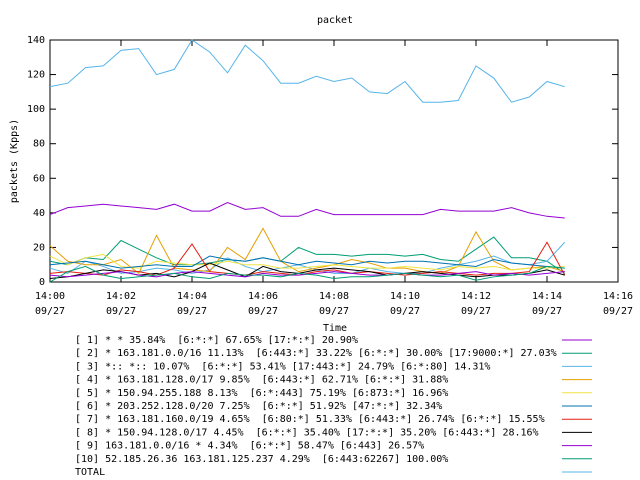 Image resolution: width=640 pixels, height=480 pixels. What do you see at coordinates (36, 40) in the screenshot?
I see `y-tick-label: 140` at bounding box center [36, 40].